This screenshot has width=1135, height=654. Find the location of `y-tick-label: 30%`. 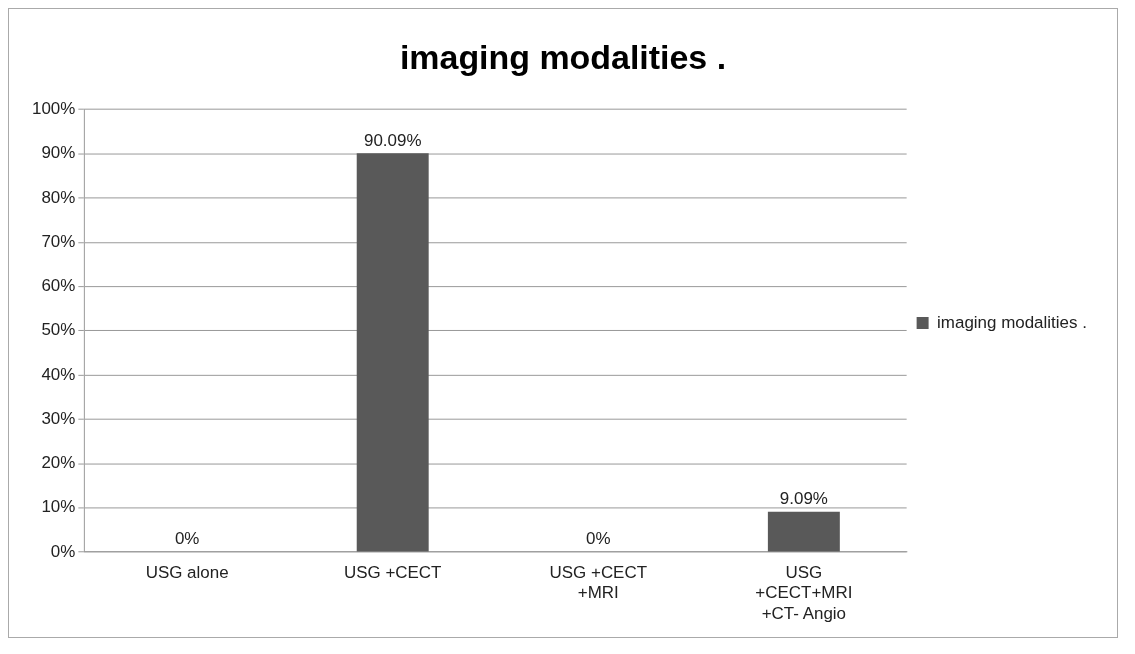

y-tick-label: 30% is located at coordinates (58, 418).